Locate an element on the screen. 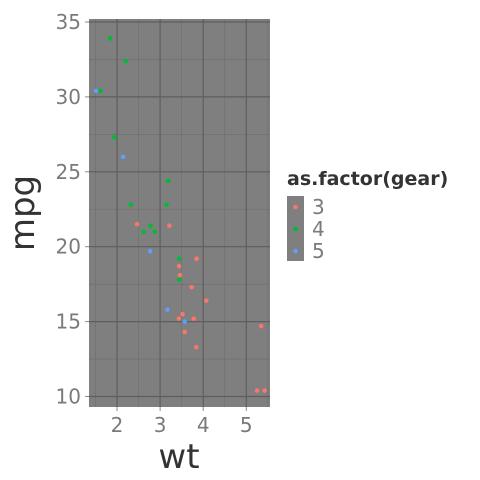 The width and height of the screenshot is (480, 480). legend-items: 345 is located at coordinates (309, 229).